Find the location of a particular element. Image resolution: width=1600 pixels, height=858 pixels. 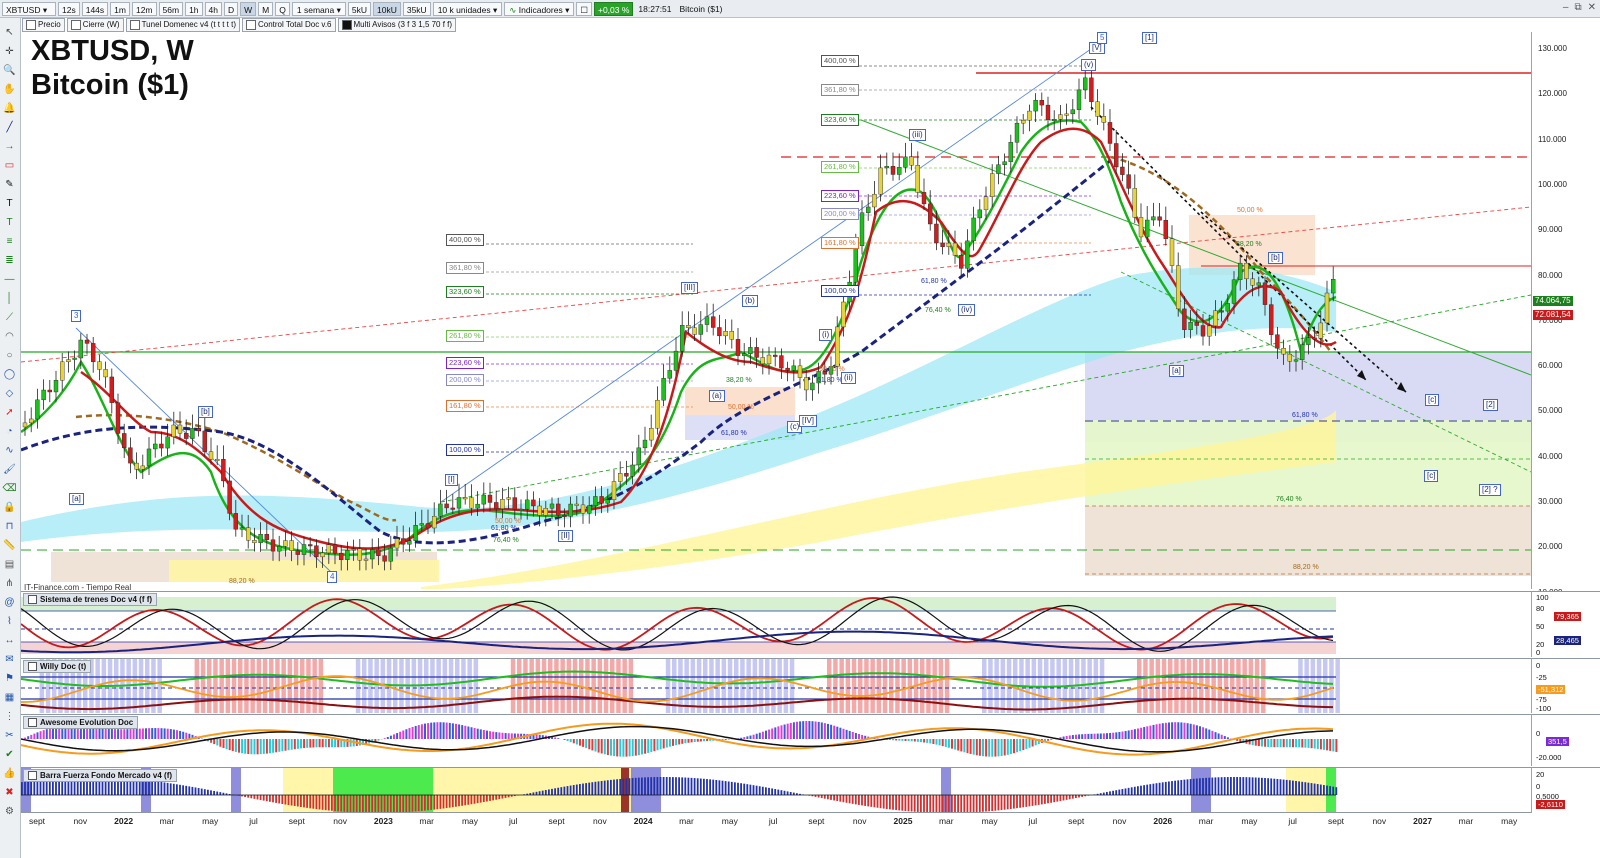

restore-icon: ⧉ is located at coordinates (1578, 7).